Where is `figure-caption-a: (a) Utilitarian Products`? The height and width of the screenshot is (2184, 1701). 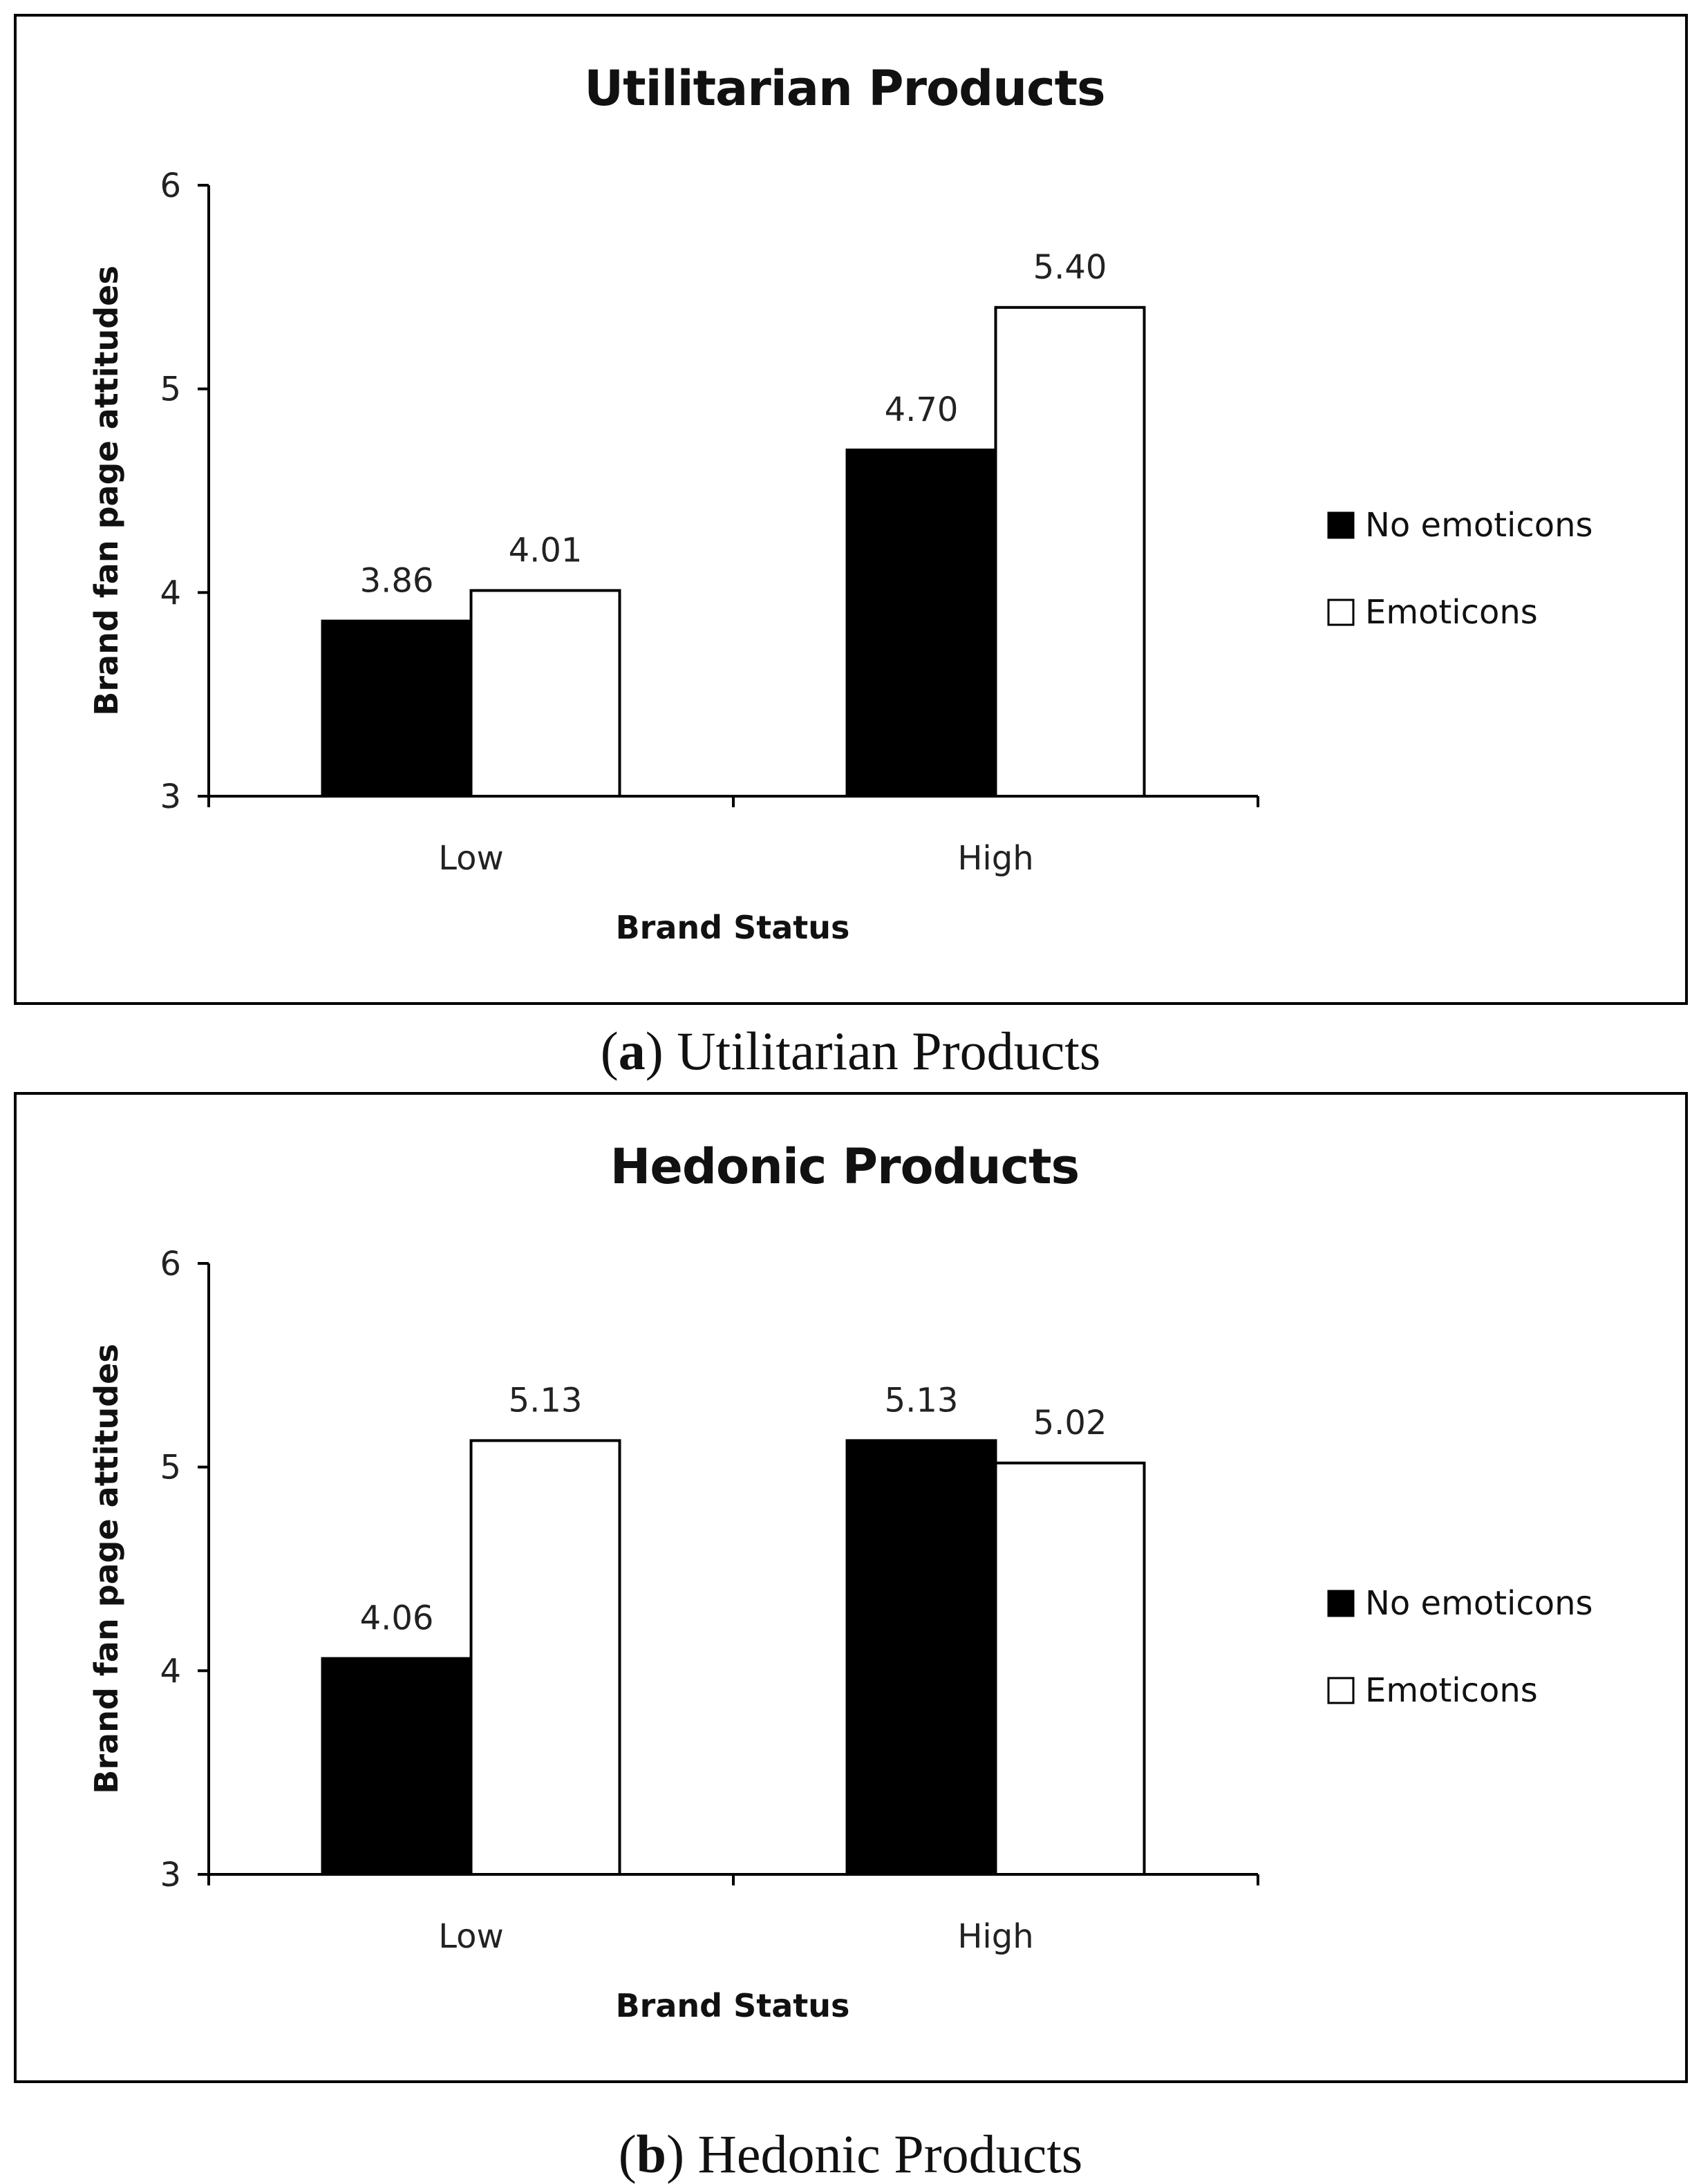 figure-caption-a: (a) Utilitarian Products is located at coordinates (850, 1051).